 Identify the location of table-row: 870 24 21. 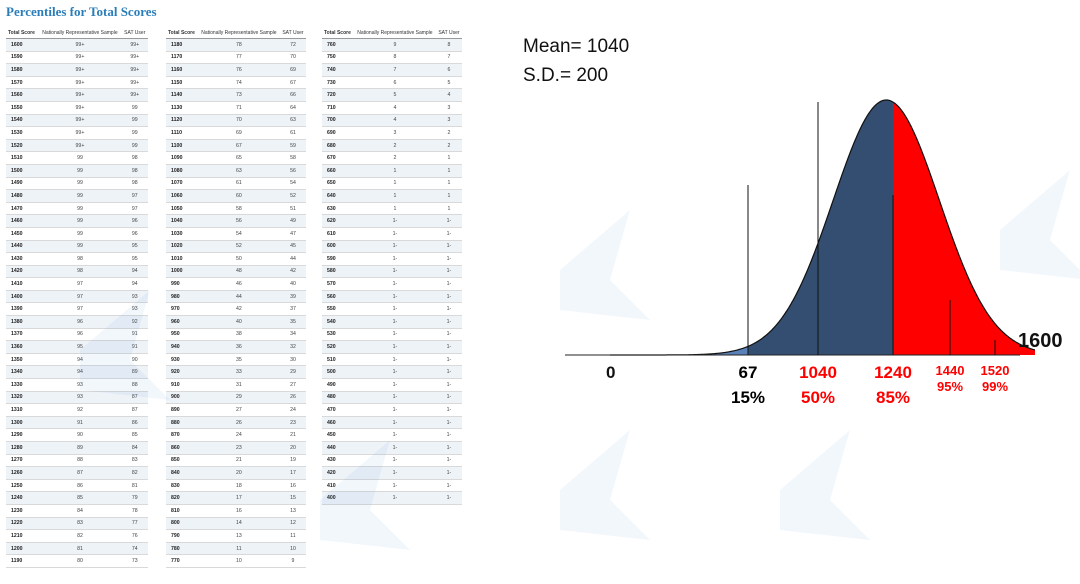
(236, 435).